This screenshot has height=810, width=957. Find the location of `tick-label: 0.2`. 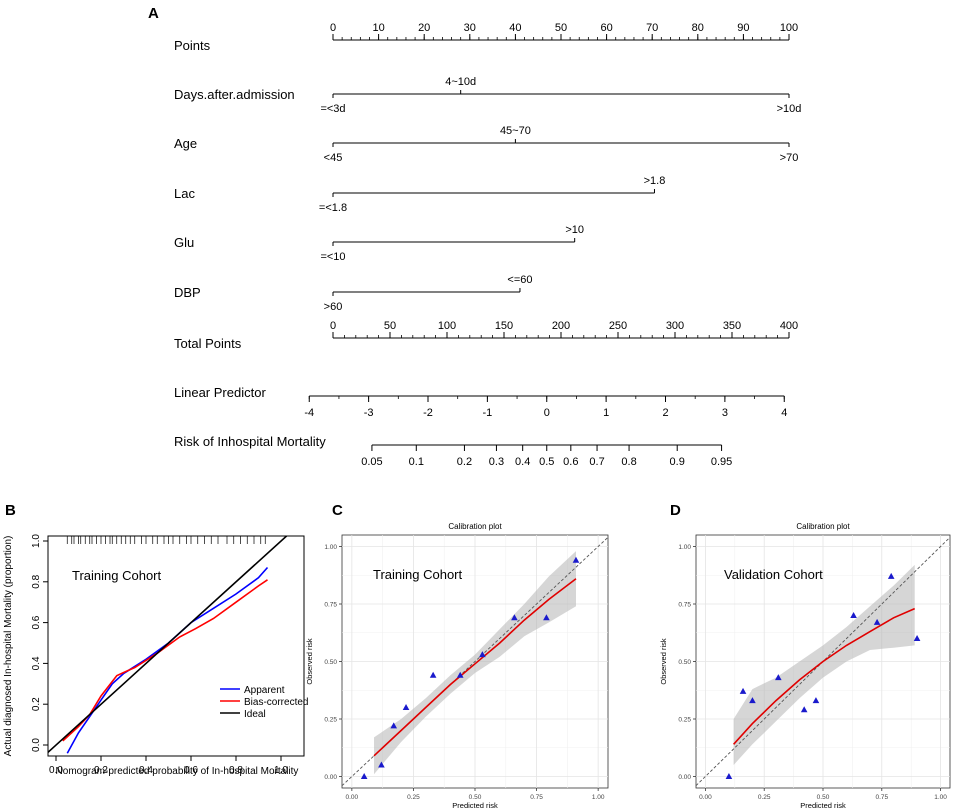

tick-label: 0.2 is located at coordinates (464, 462).